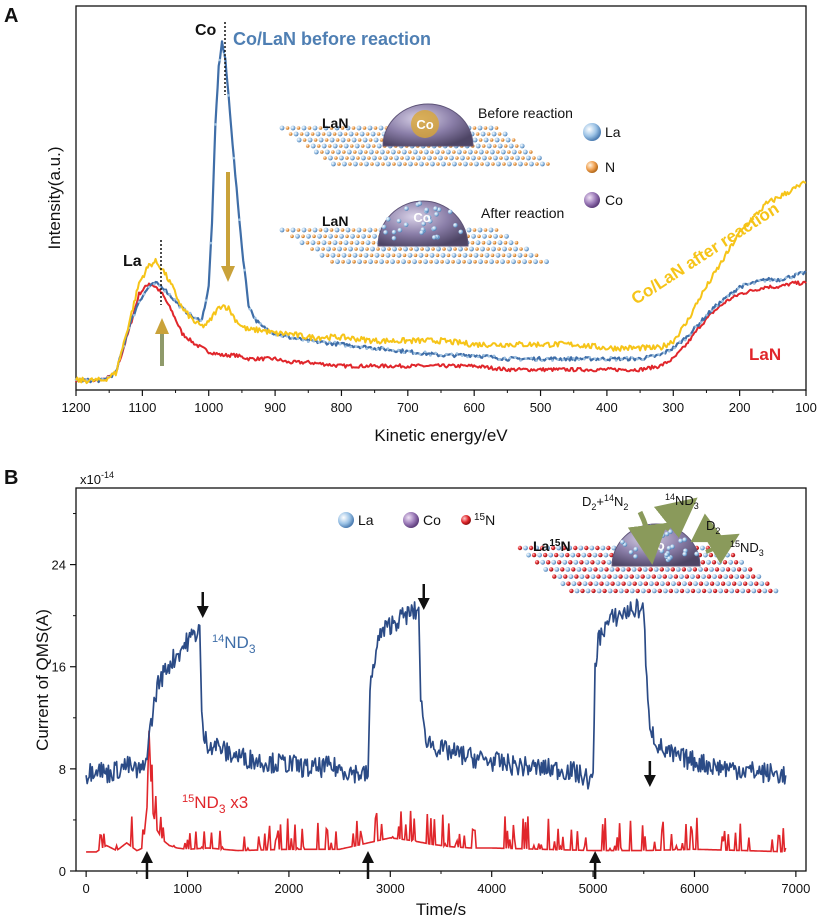  I want to click on panel-b-label: B, so click(11, 478).